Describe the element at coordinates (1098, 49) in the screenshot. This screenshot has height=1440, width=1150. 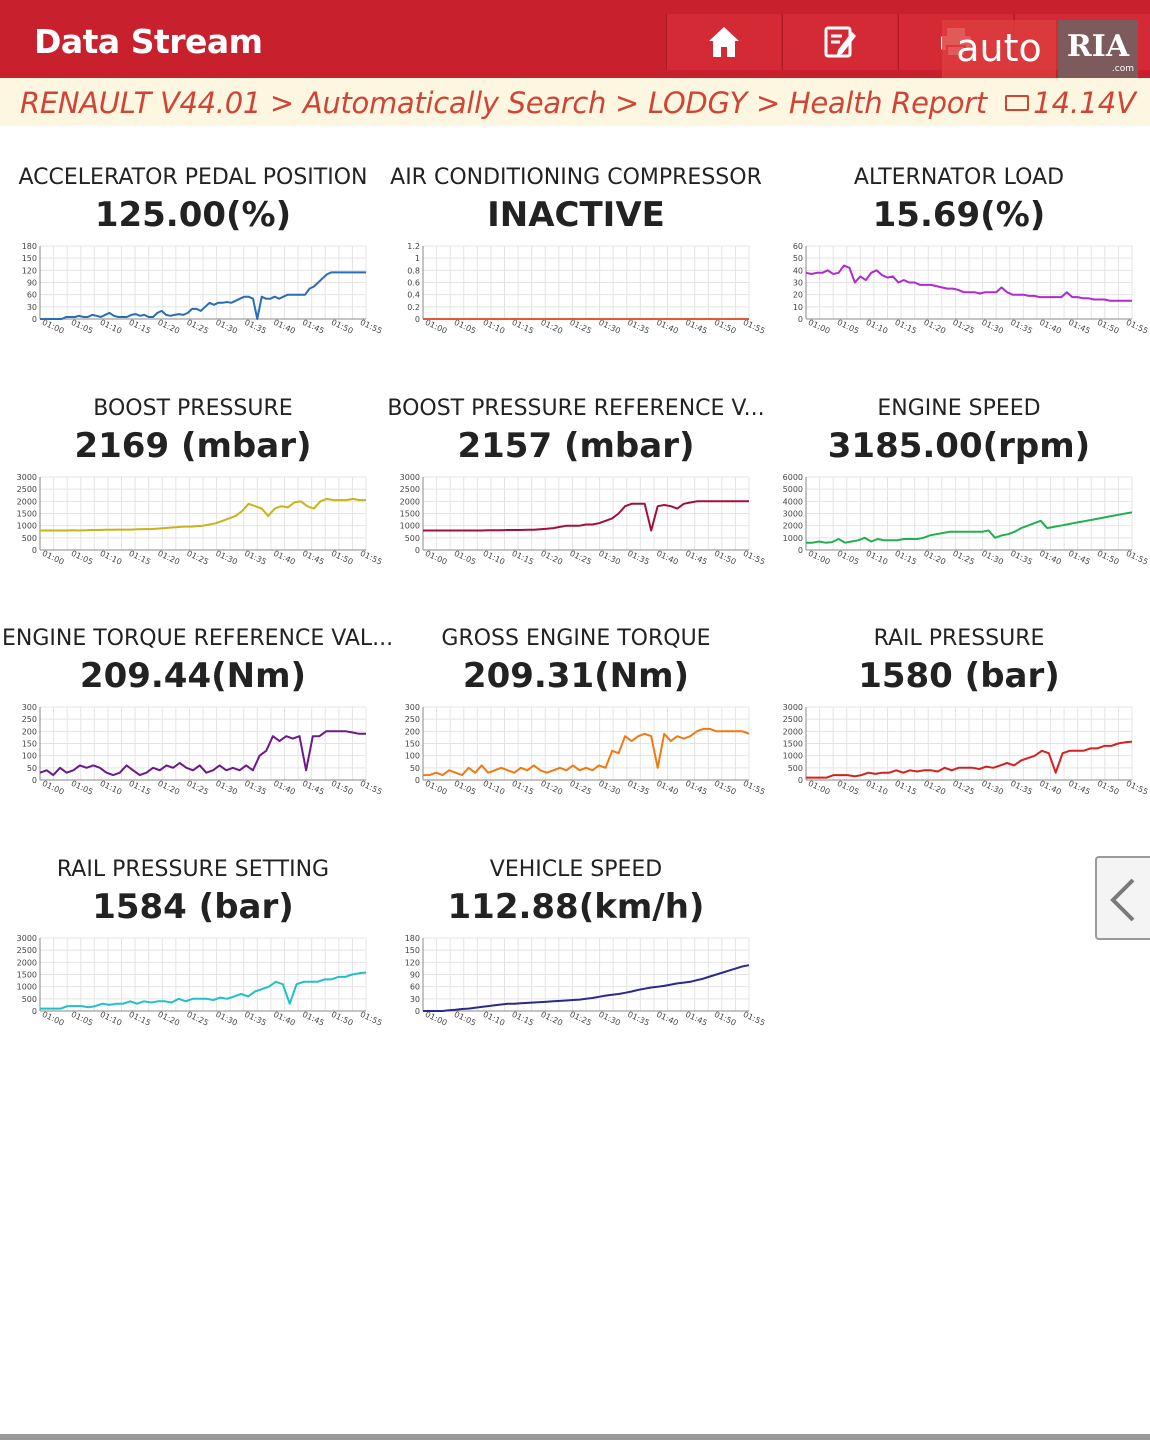
I see `watermark-ria: RIA` at that location.